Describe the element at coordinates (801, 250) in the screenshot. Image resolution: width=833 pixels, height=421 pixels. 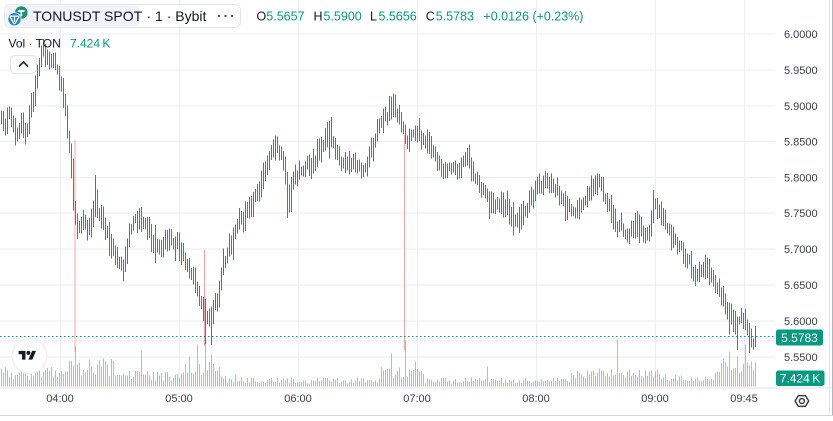
I see `svg-text: 5.7000` at that location.